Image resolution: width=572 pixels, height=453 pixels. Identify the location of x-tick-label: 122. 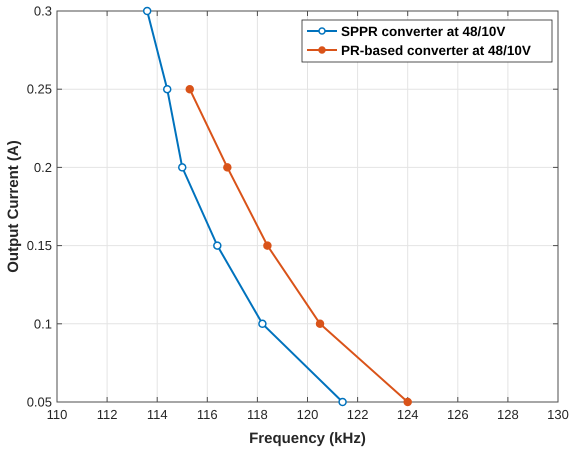
(357, 414).